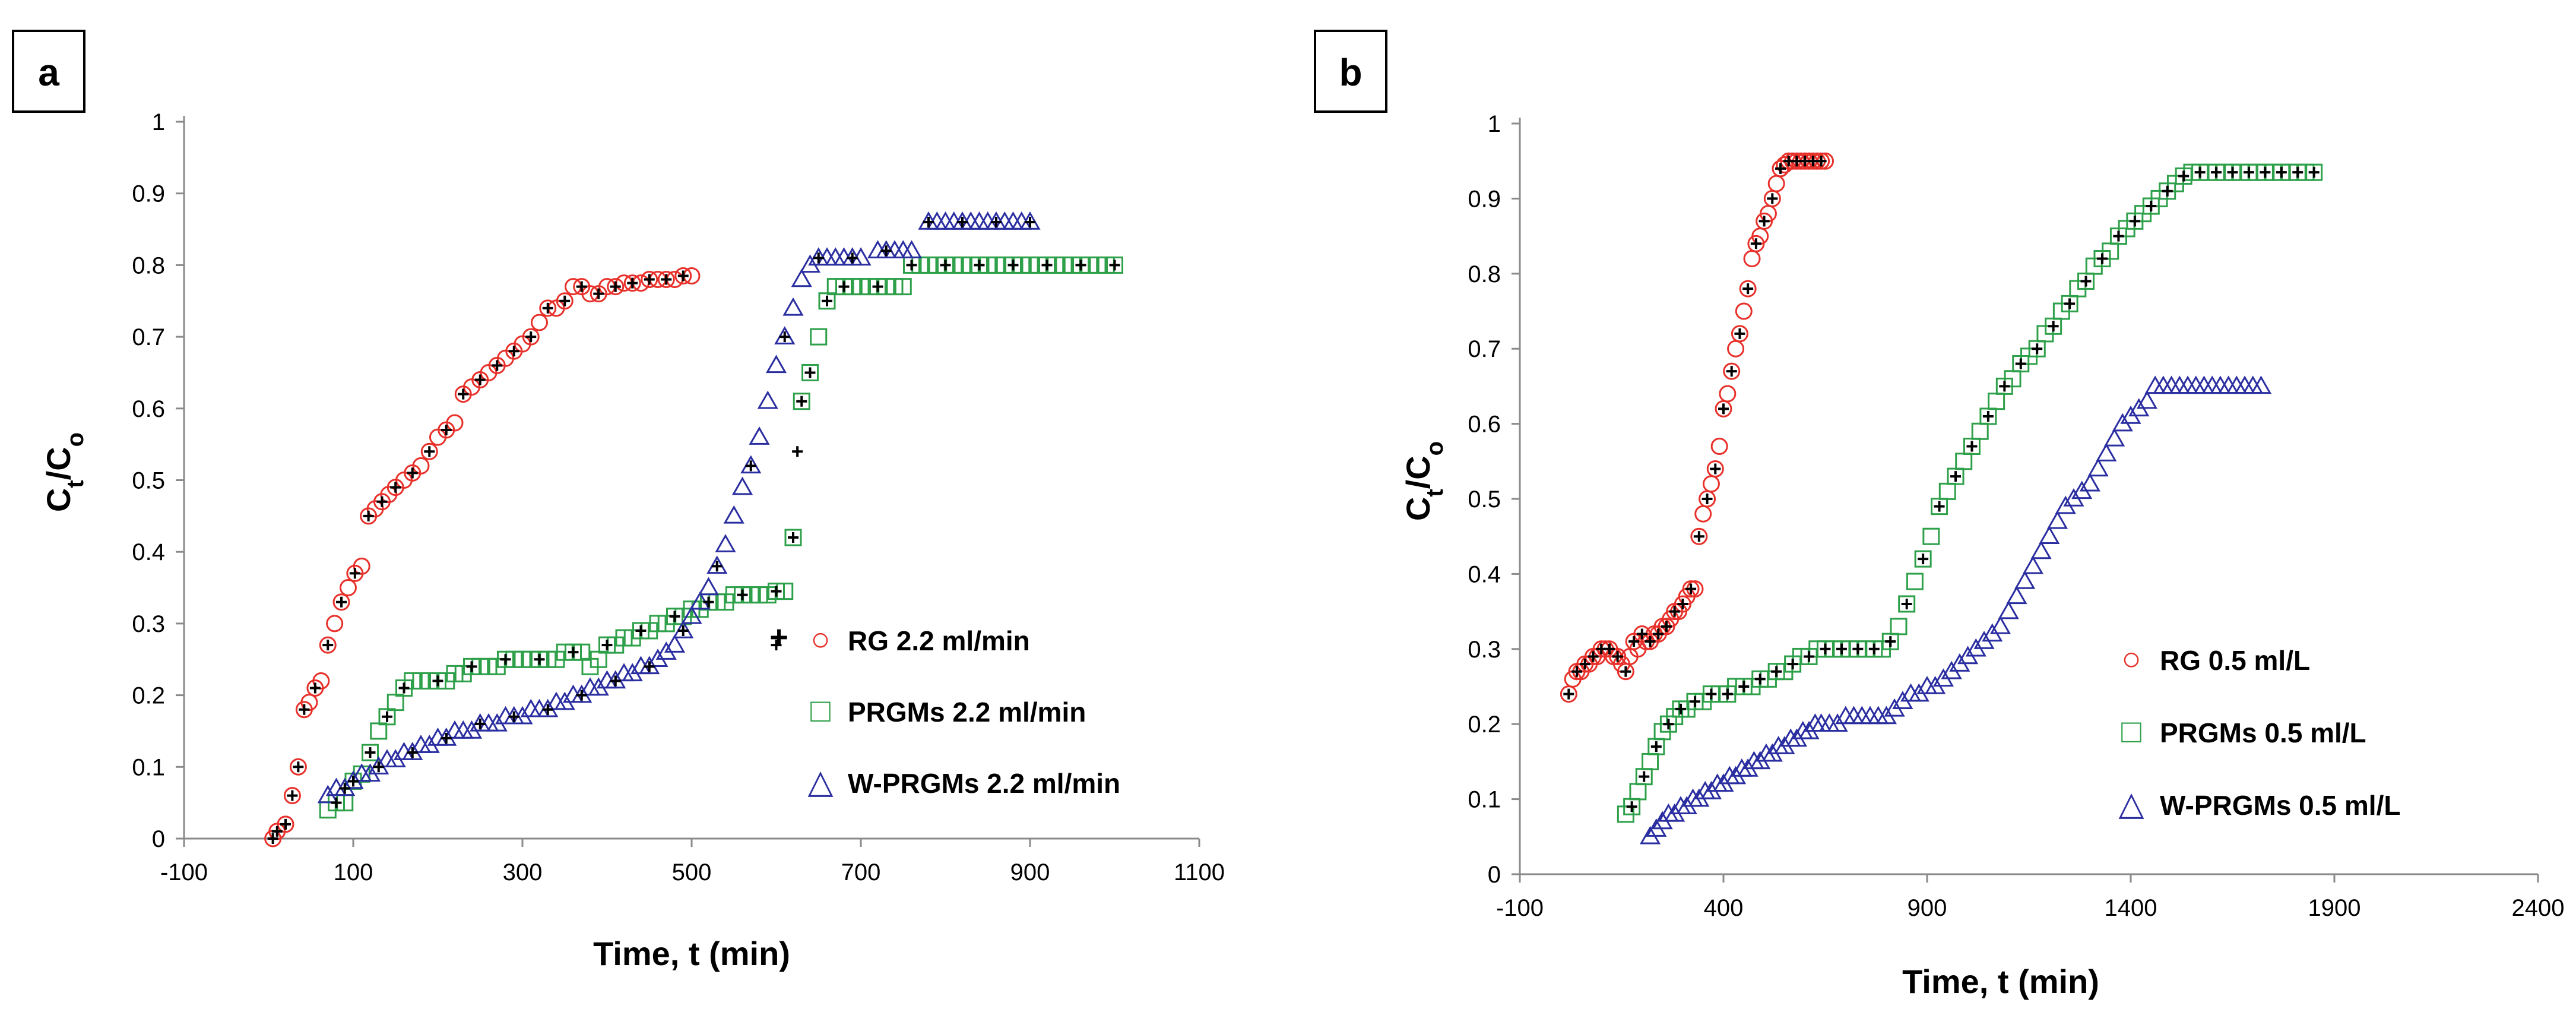  I want to click on panel-b-y-axis-title: Ct/Co, so click(1423, 481).